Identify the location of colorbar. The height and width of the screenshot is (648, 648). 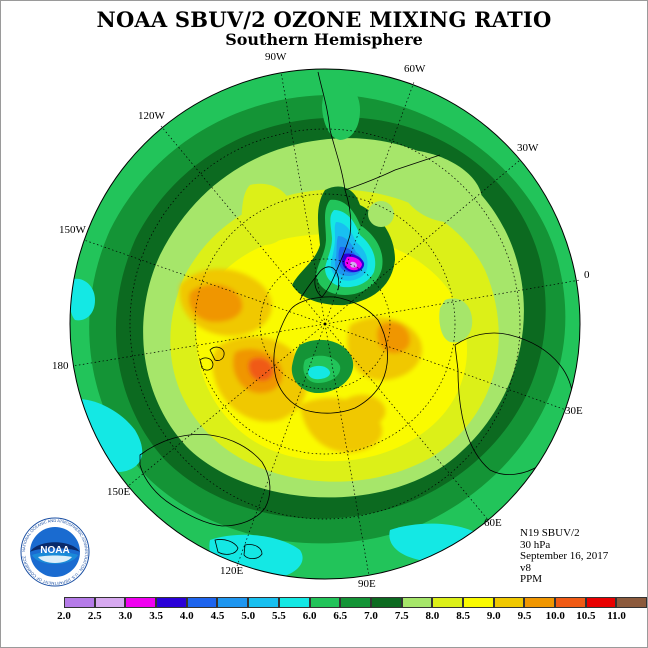
(356, 602).